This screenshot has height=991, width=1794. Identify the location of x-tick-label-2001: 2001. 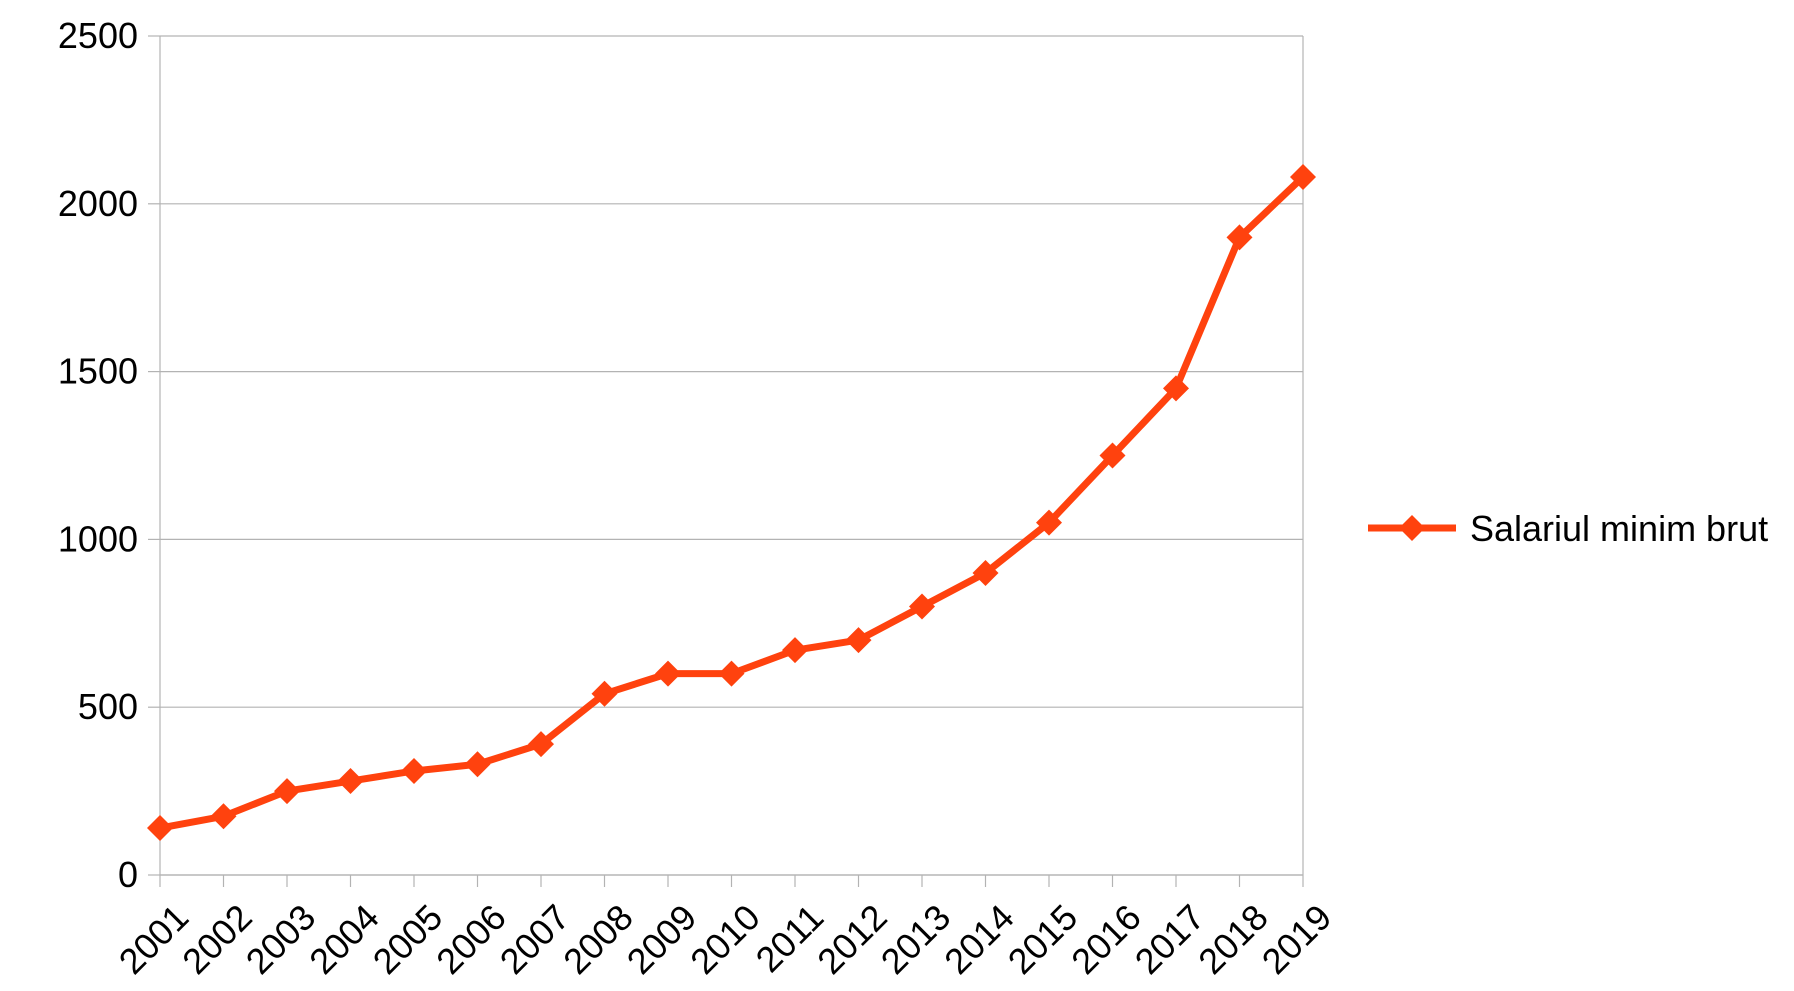
(154, 939).